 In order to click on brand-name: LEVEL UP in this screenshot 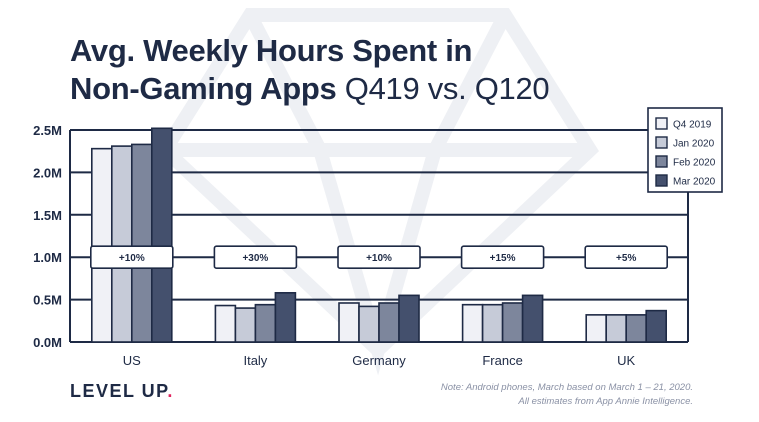, I will do `click(119, 391)`.